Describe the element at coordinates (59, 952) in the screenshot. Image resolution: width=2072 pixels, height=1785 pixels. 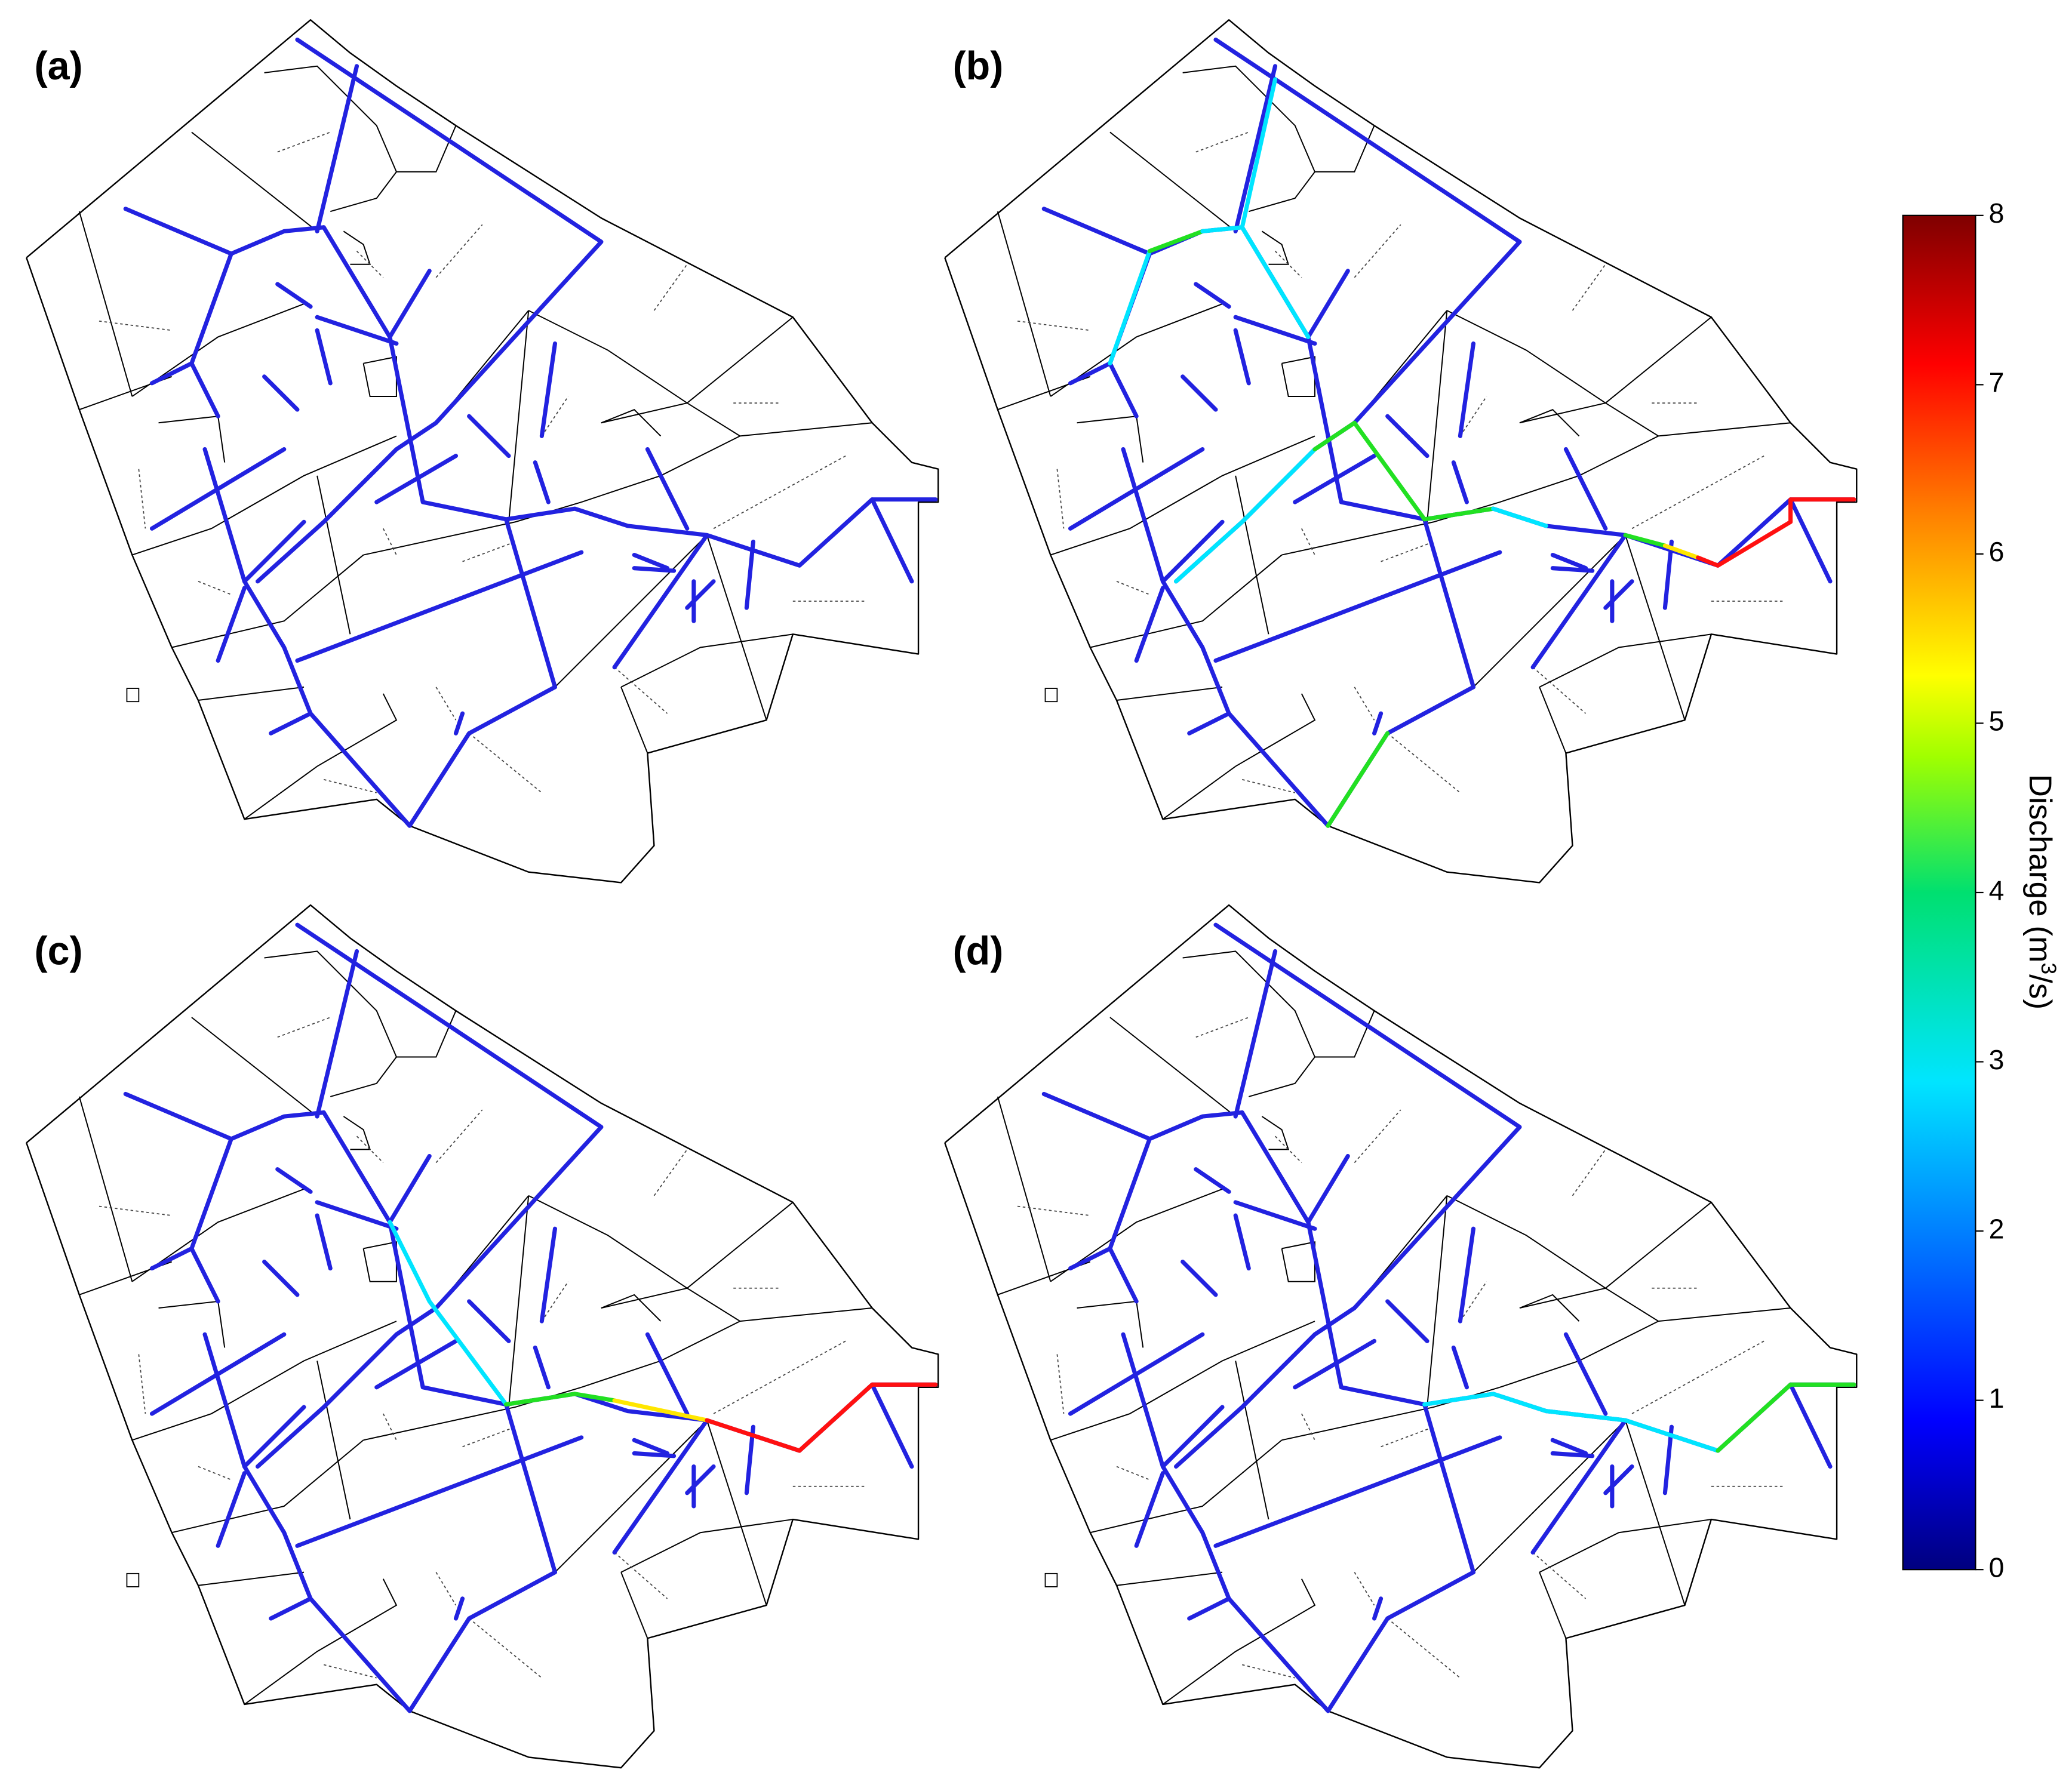
I see `panel-label: (c)` at that location.